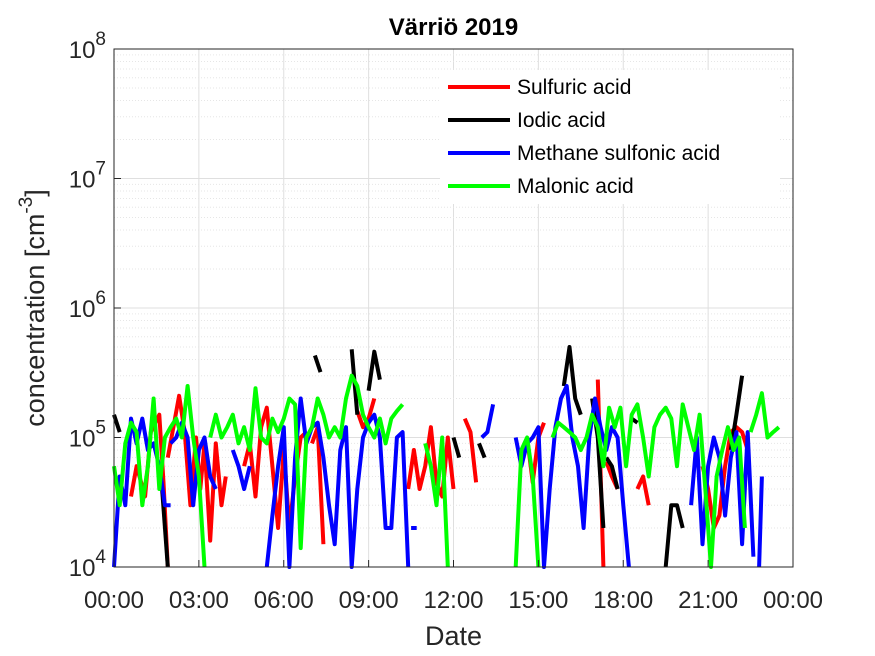  I want to click on y-axis-label-group: concentration [cm-3], so click(33, 308).